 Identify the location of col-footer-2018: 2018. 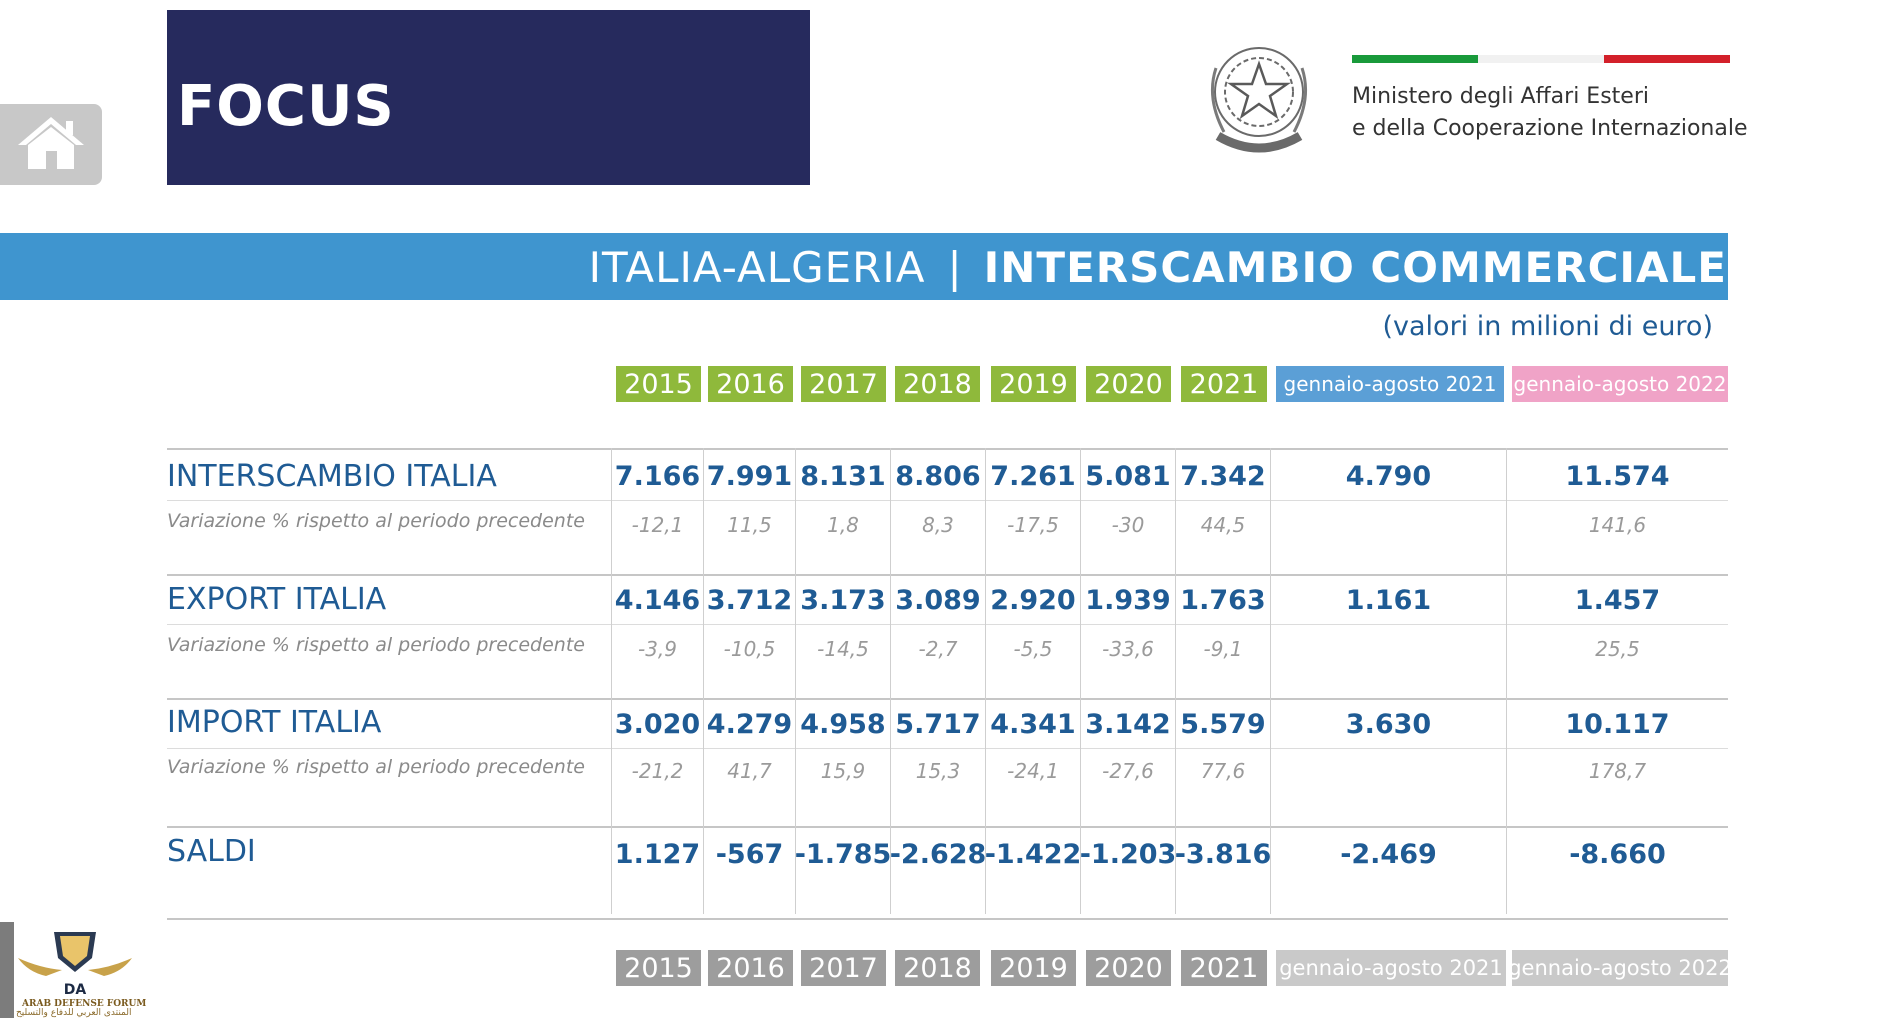
(937, 968).